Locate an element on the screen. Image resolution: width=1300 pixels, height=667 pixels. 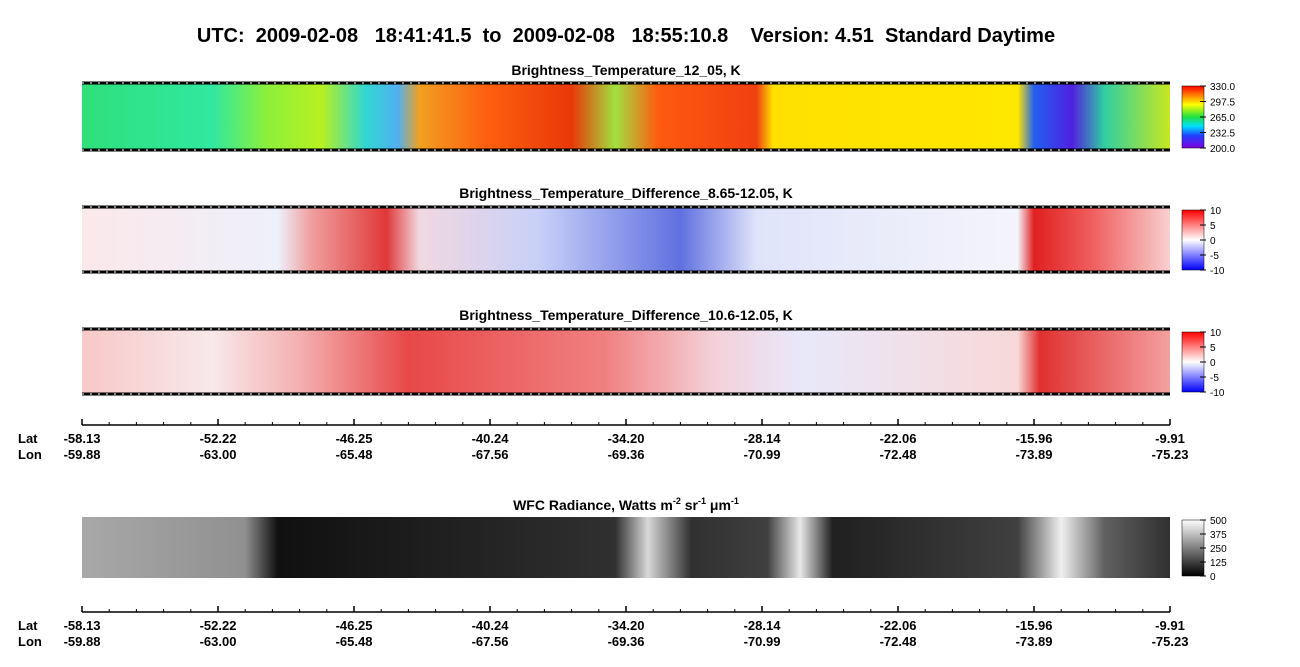
panel-title: Brightness_Temperature_12_05, K is located at coordinates (625, 70).